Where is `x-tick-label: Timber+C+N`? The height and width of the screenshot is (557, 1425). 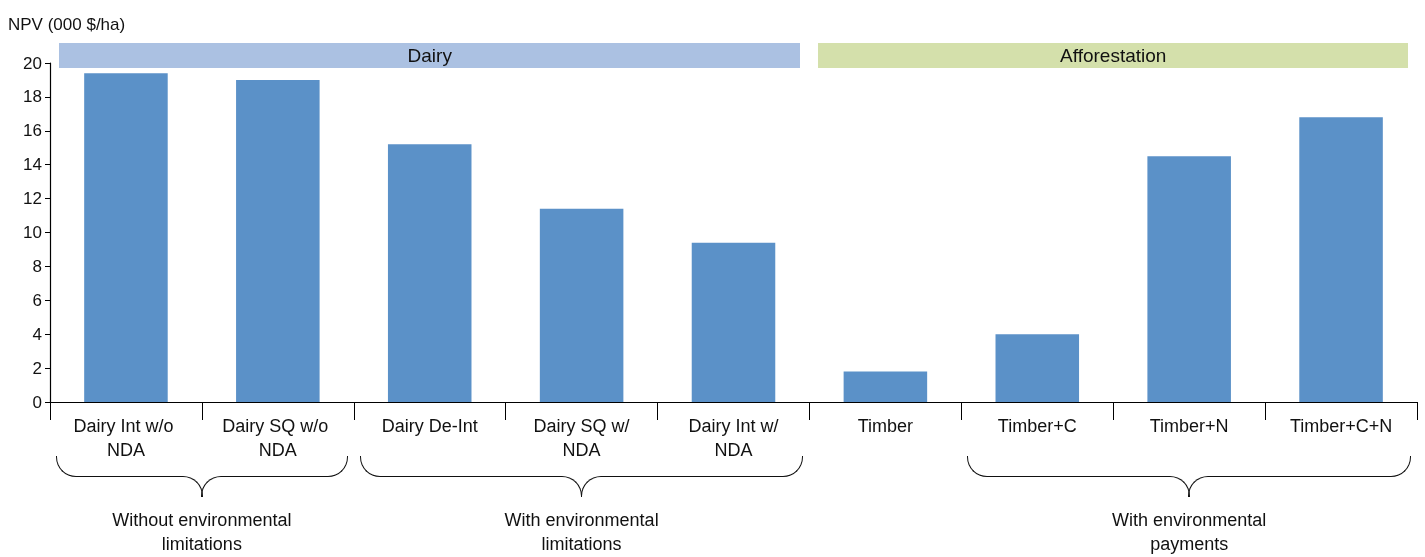
x-tick-label: Timber+C+N is located at coordinates (1341, 426).